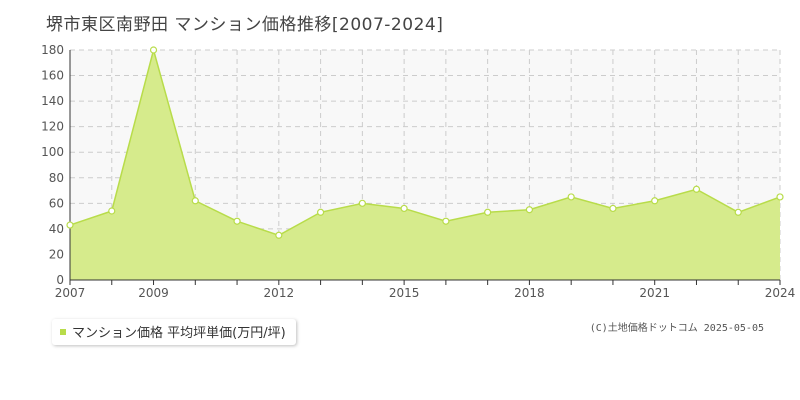 The width and height of the screenshot is (800, 400). What do you see at coordinates (195, 201) in the screenshot?
I see `data-point-2010` at bounding box center [195, 201].